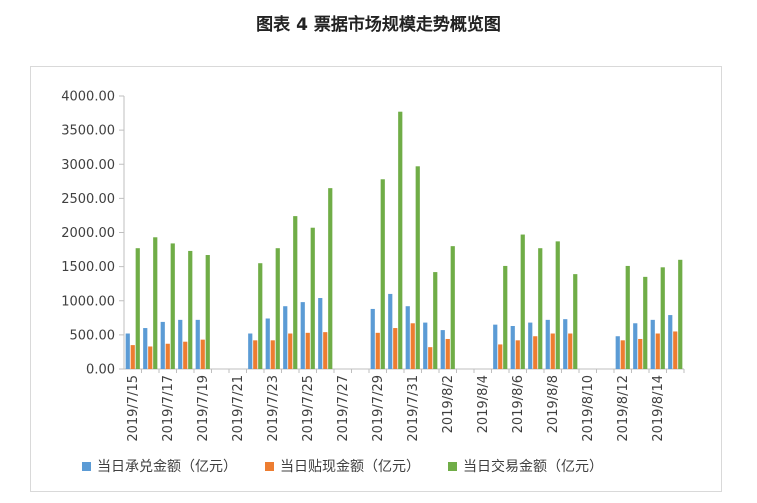  I want to click on legend-swatch-acceptance, so click(86, 466).